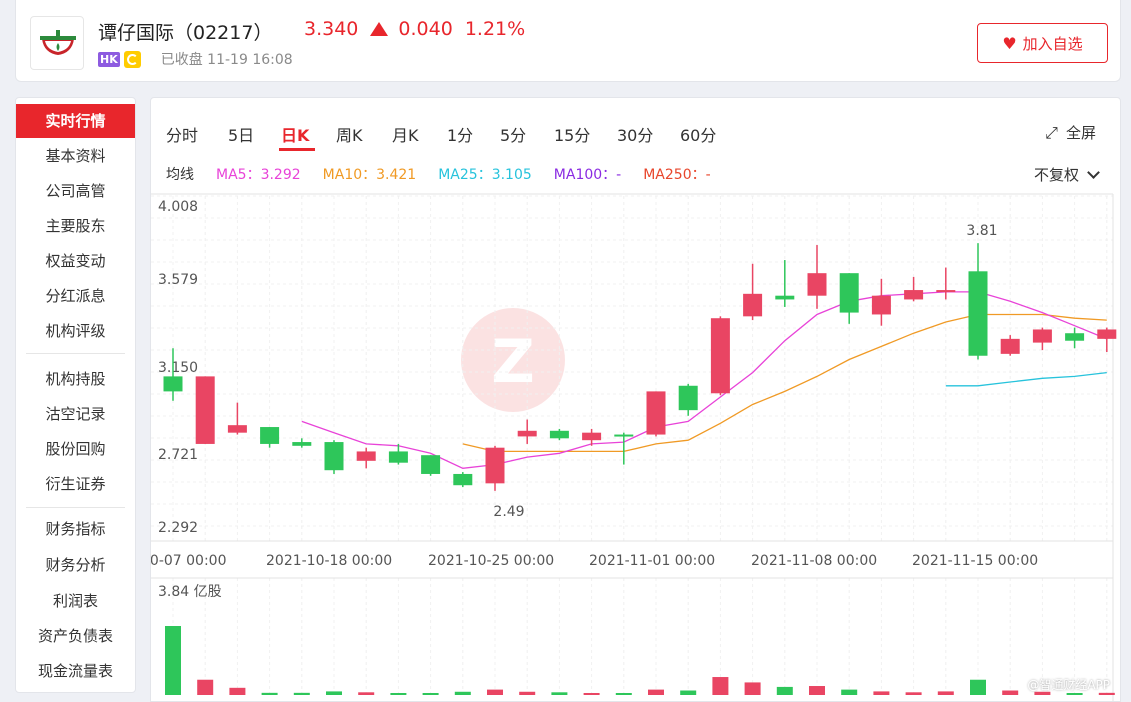  What do you see at coordinates (75, 449) in the screenshot?
I see `sidebar-item-buyback: 股份回购` at bounding box center [75, 449].